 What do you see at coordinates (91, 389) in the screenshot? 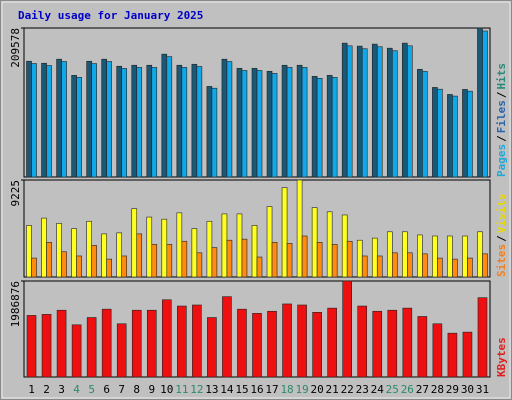
I see `x-tick-label: 5` at bounding box center [91, 389].